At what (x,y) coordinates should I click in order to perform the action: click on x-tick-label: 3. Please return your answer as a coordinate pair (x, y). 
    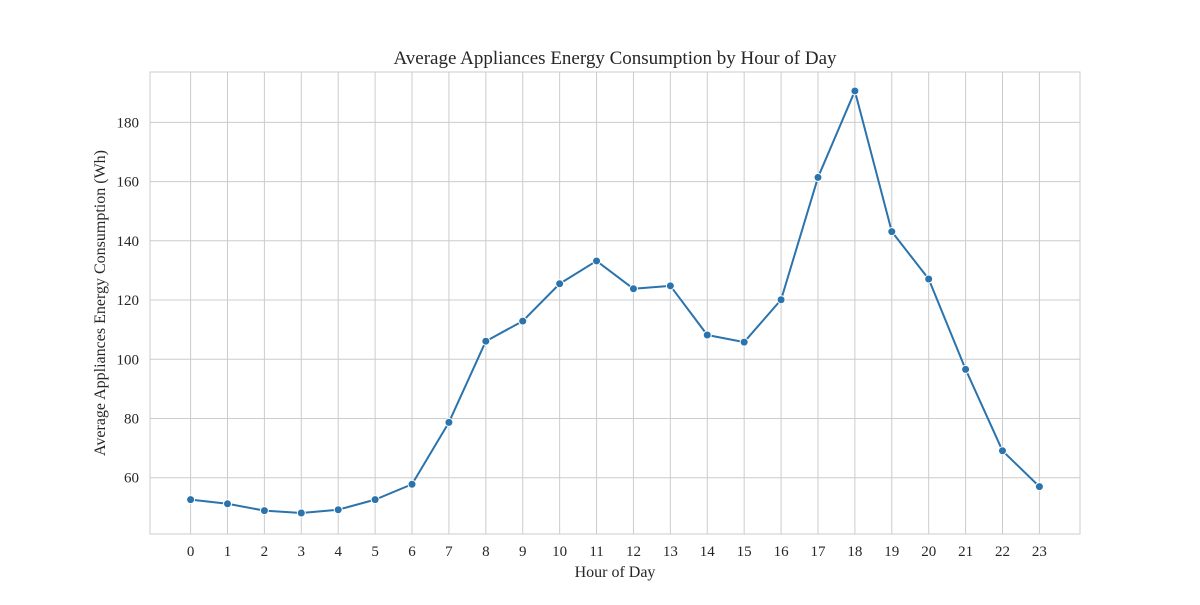
    Looking at the image, I should click on (302, 552).